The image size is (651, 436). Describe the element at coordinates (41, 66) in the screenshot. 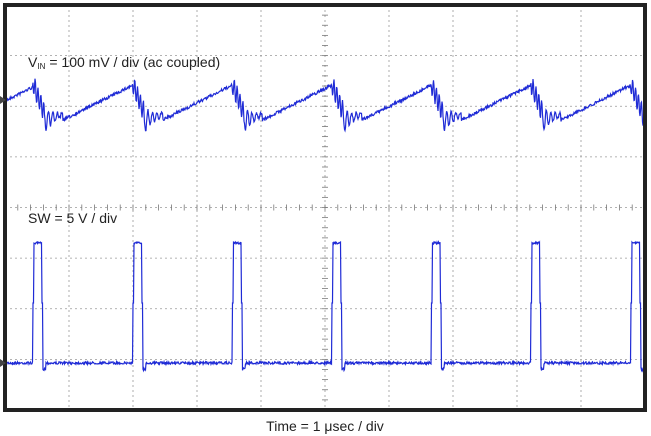

I see `vin-subscript: IN` at that location.